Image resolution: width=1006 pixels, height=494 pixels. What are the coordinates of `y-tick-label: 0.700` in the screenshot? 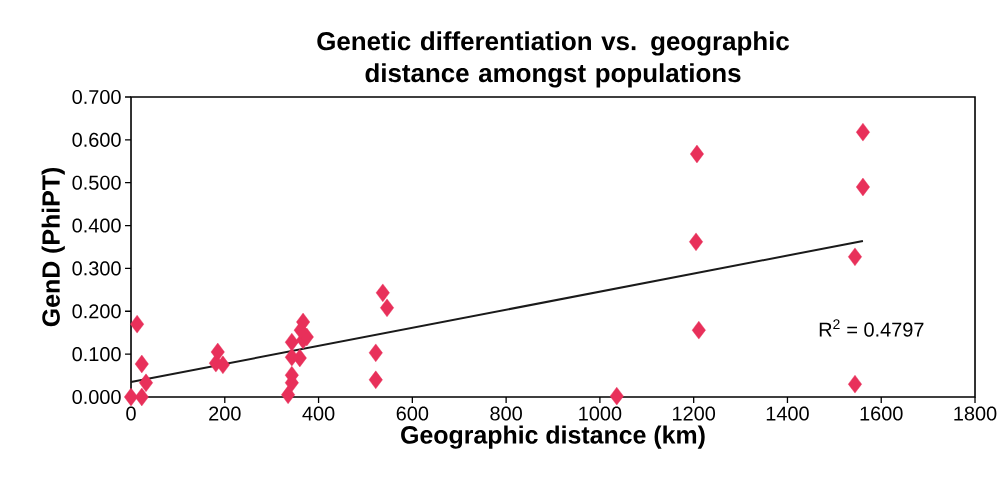 It's located at (96, 97).